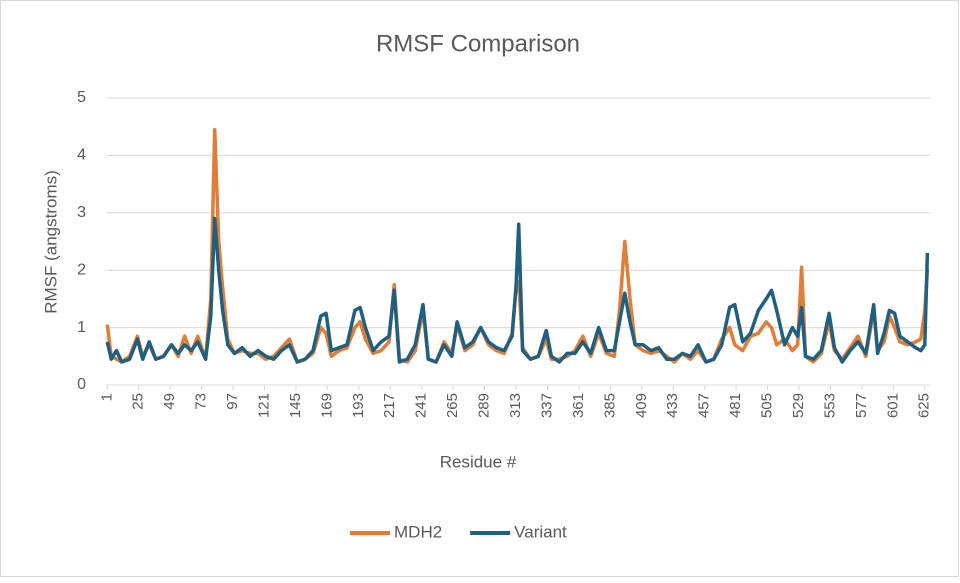 The width and height of the screenshot is (960, 583). I want to click on x-tick-label: 217, so click(389, 405).